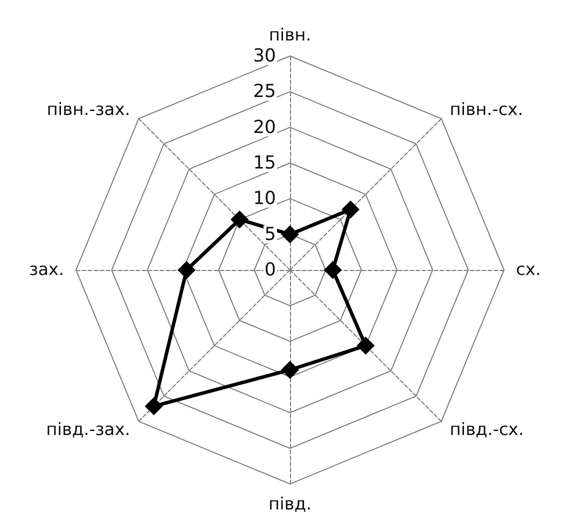 This screenshot has width=564, height=532. I want to click on spoke-label: півд.-зах., so click(88, 430).